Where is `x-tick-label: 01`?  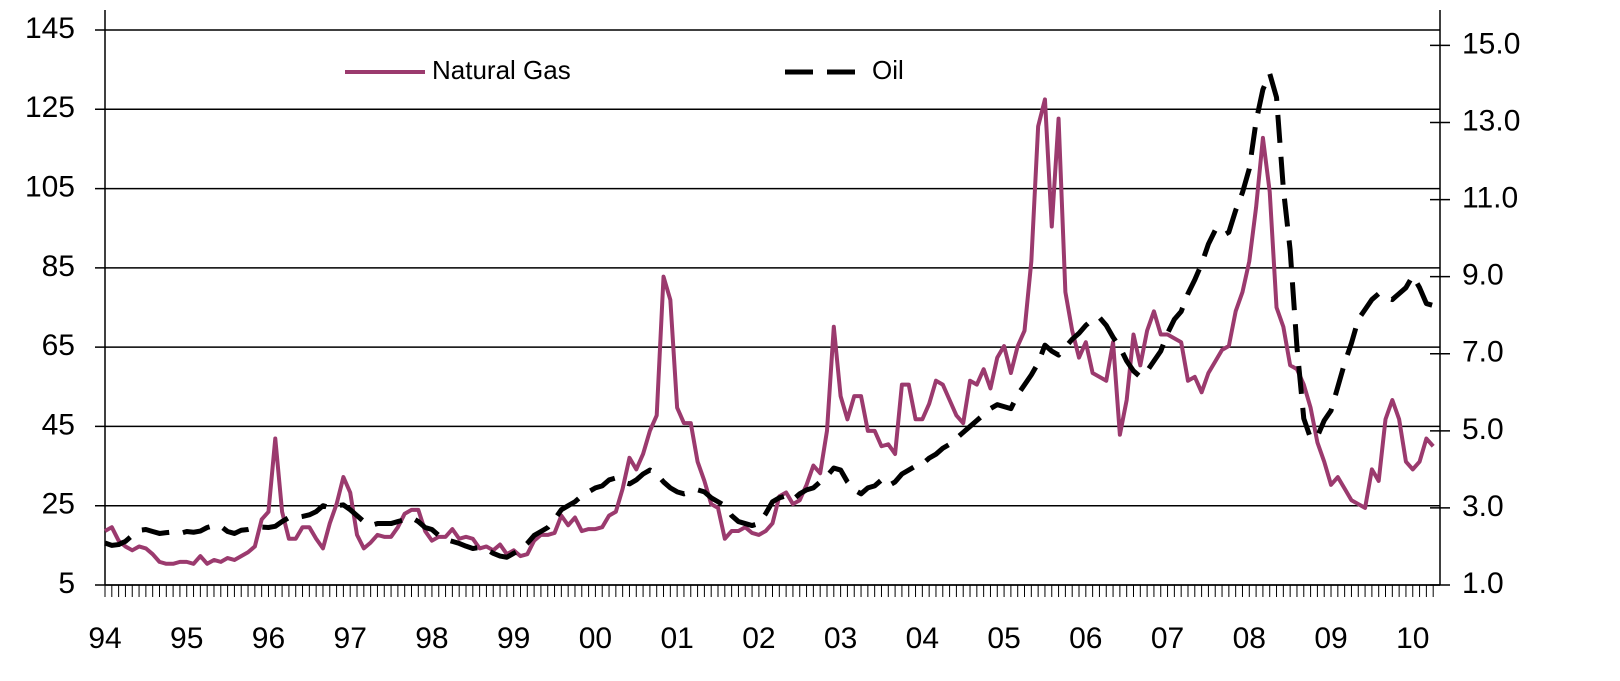 x-tick-label: 01 is located at coordinates (676, 638).